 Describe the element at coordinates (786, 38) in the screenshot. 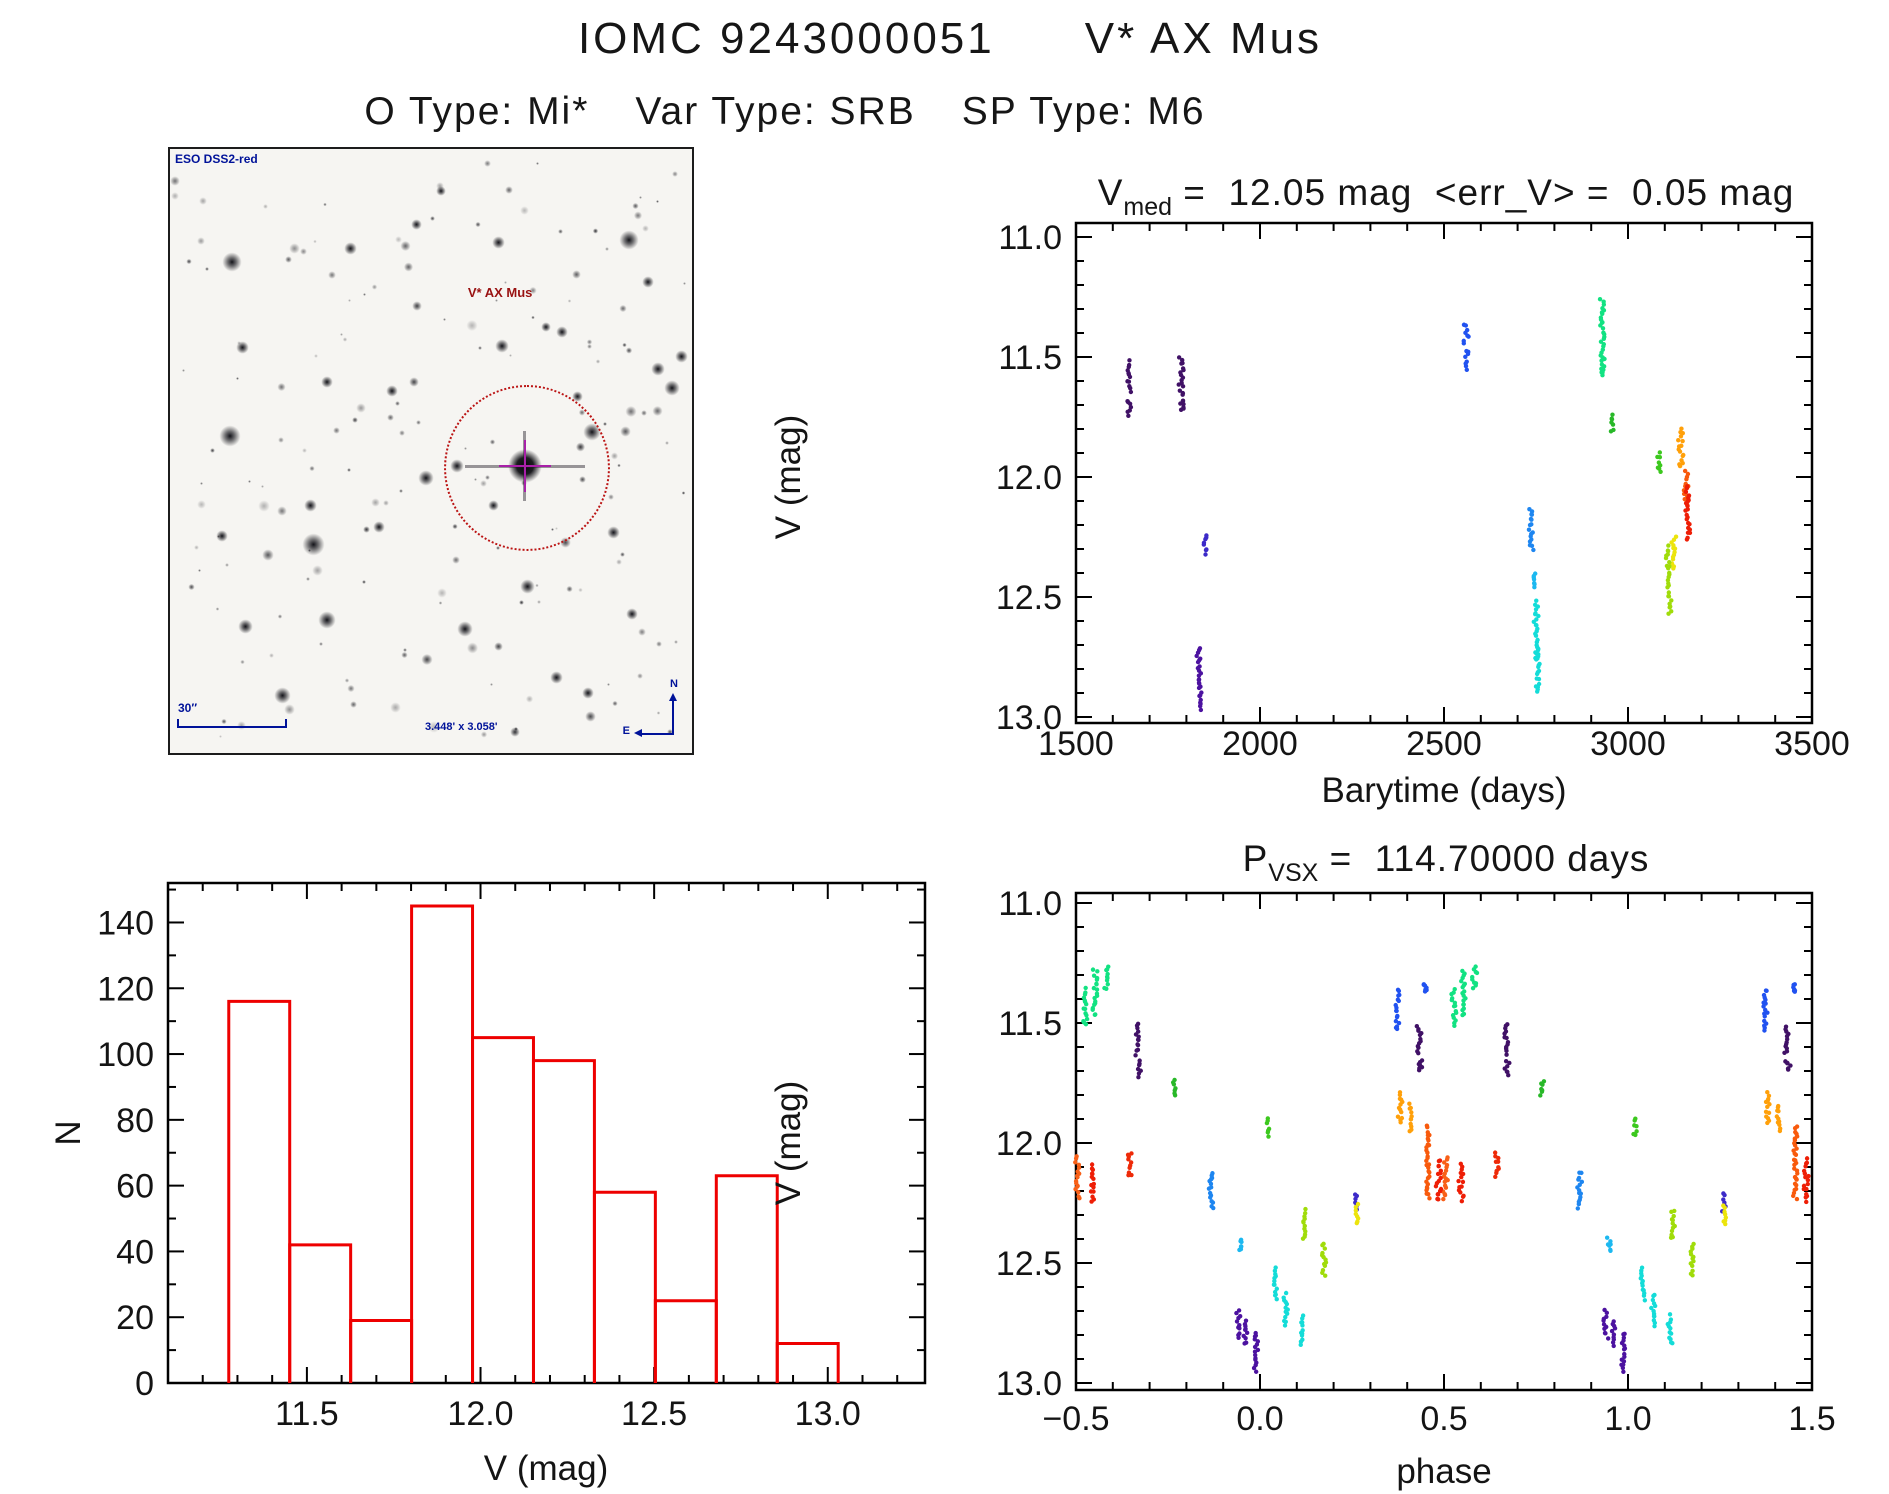

I see `page-title-id: IOMC 9243000051` at that location.